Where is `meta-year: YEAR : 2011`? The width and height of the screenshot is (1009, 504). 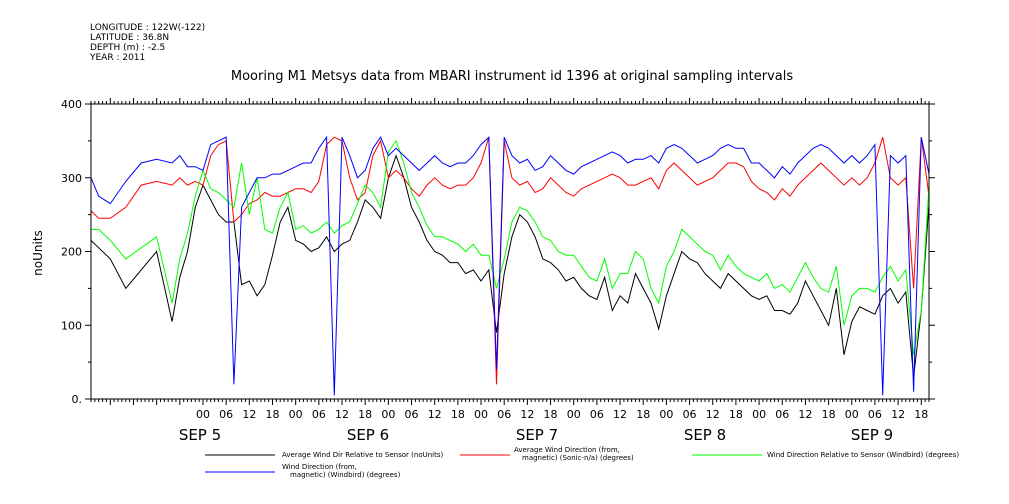 meta-year: YEAR : 2011 is located at coordinates (117, 58).